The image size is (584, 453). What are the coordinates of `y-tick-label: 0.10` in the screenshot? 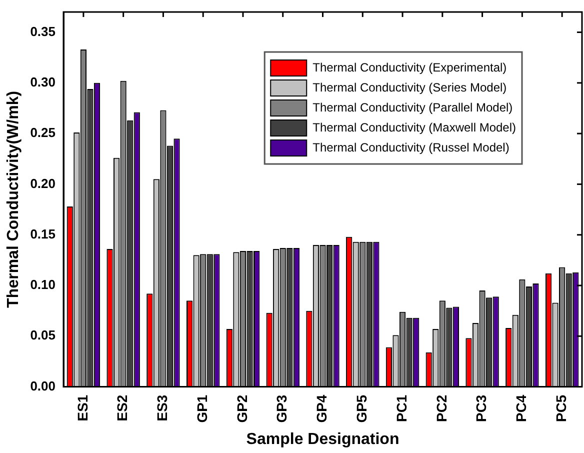 It's located at (43, 284).